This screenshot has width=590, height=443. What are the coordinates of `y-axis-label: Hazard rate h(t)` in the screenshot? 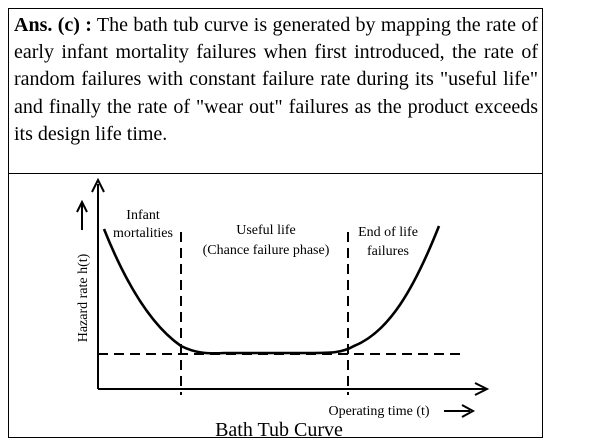 It's located at (83, 297).